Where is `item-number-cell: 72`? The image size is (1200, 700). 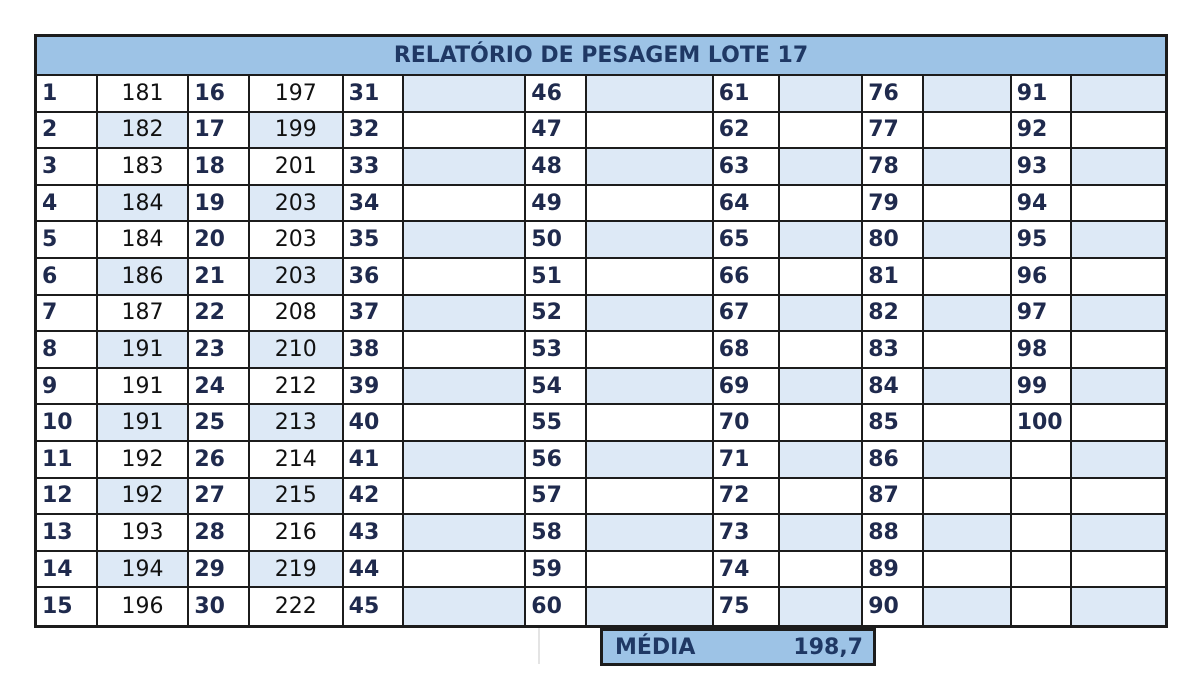 item-number-cell: 72 is located at coordinates (746, 497).